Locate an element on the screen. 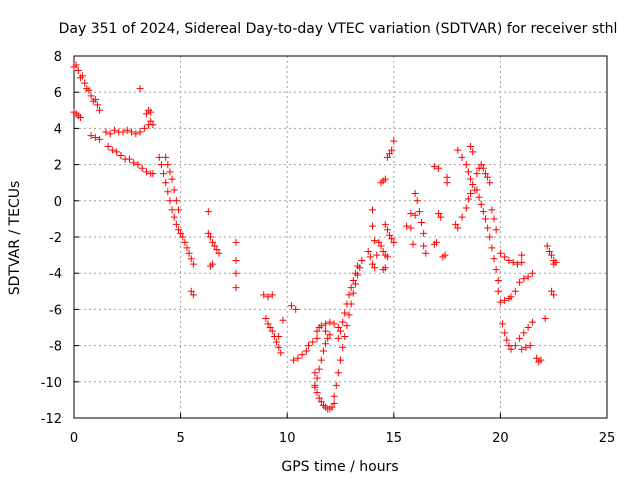  y-tick-label: 0 is located at coordinates (58, 202).